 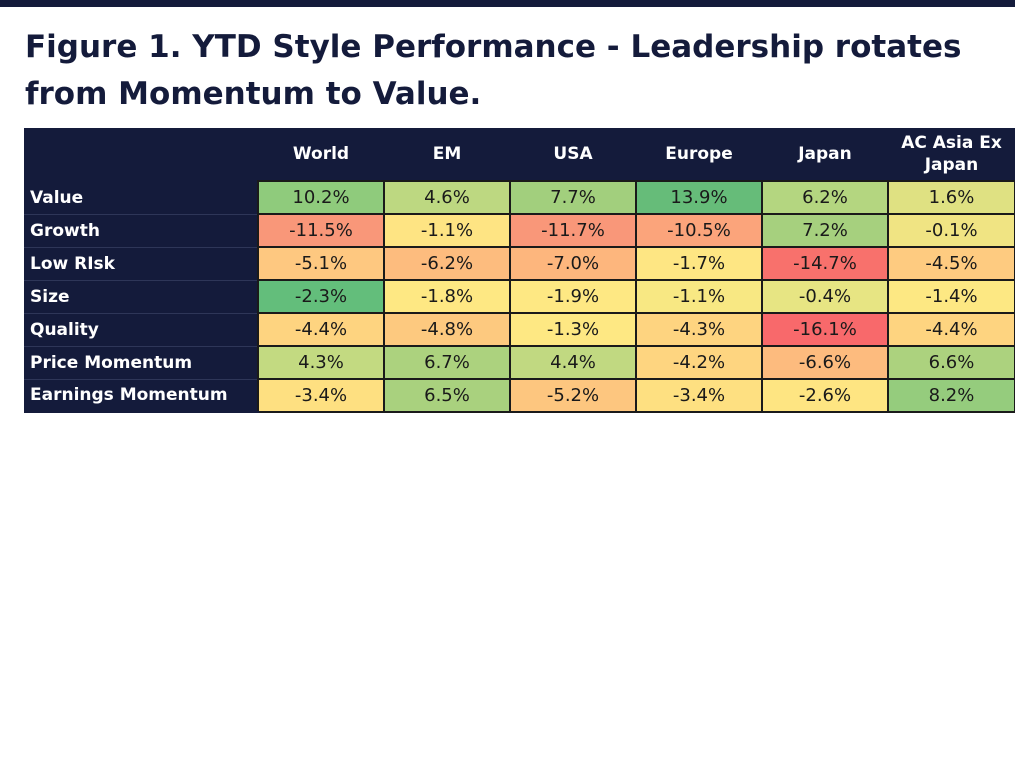 What do you see at coordinates (321, 155) in the screenshot?
I see `column-header: World` at bounding box center [321, 155].